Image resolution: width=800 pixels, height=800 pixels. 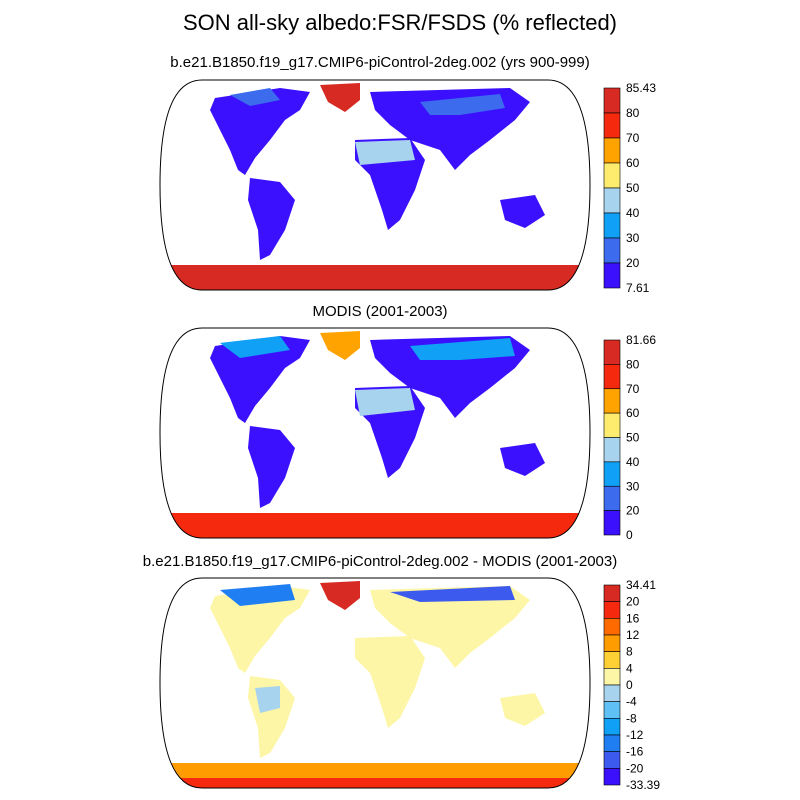 I want to click on land-cells-obs, so click(x=375, y=434).